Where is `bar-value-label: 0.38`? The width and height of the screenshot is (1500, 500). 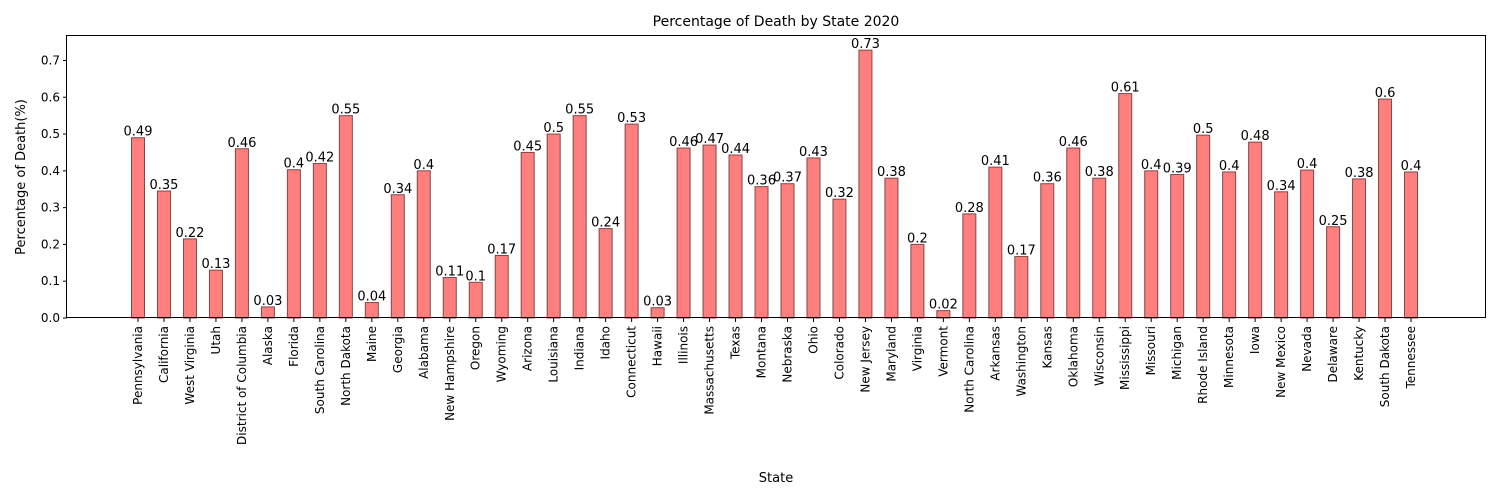 bar-value-label: 0.38 is located at coordinates (1359, 173).